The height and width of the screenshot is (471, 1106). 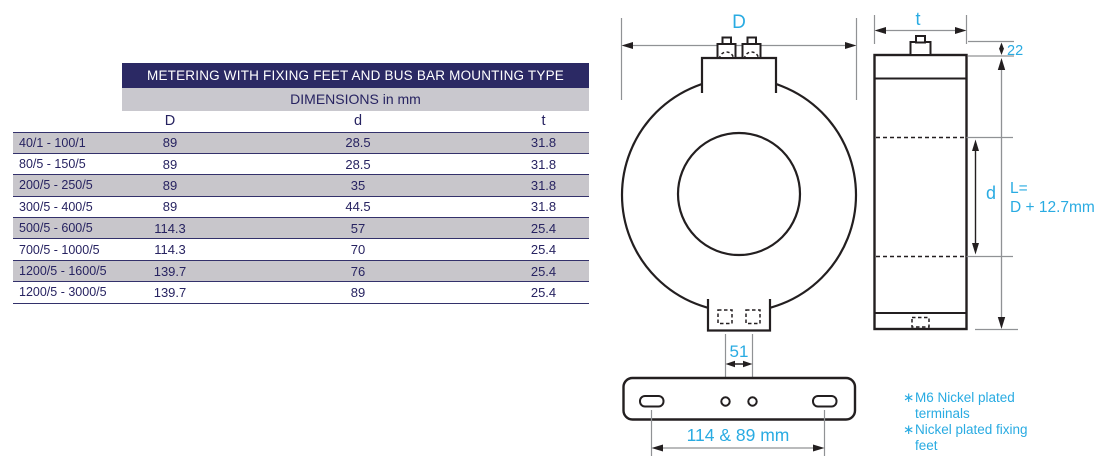 I want to click on fixing-hole-dashed-right, so click(x=753, y=317).